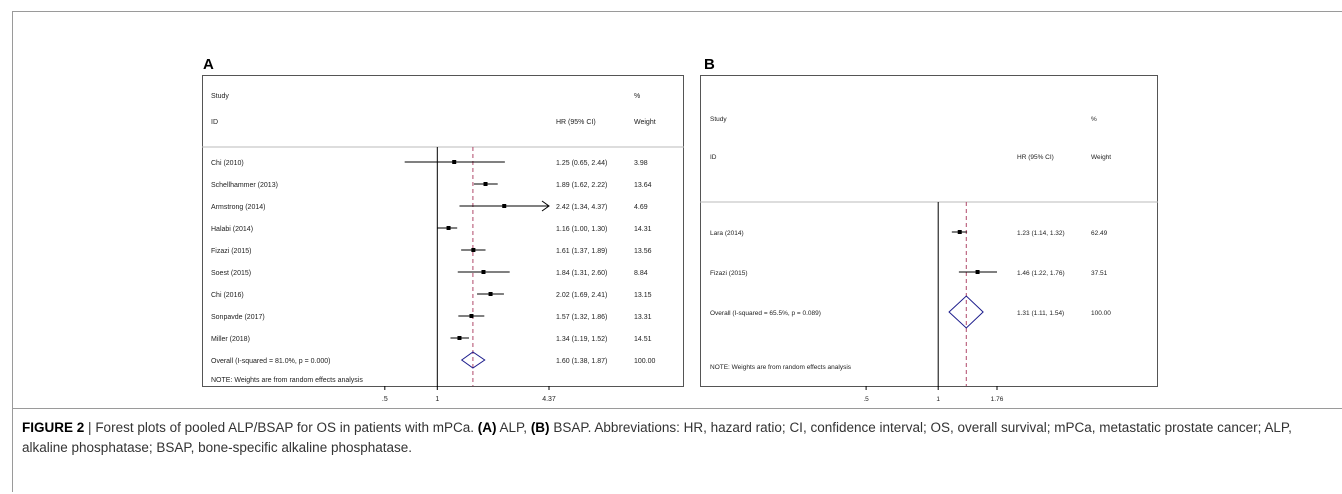 The height and width of the screenshot is (494, 1342). What do you see at coordinates (230, 339) in the screenshot?
I see `study-label: Miller (2018)` at bounding box center [230, 339].